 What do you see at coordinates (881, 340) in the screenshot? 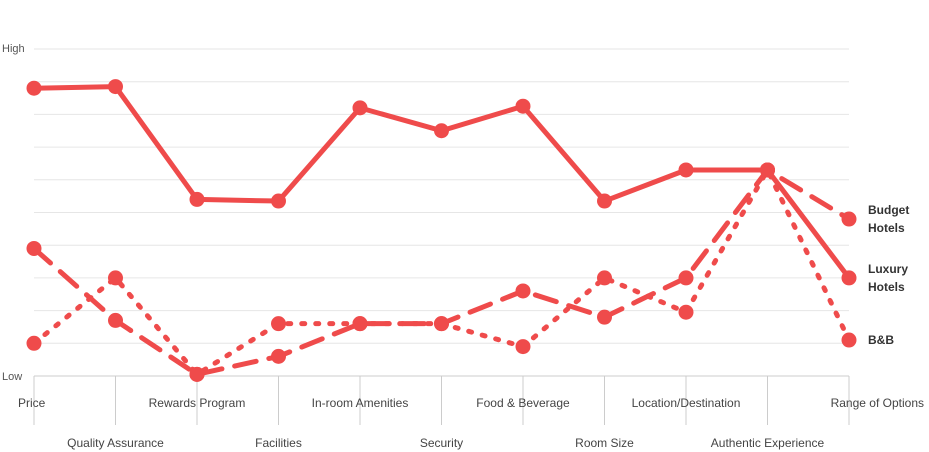
I see `series-label: B&B` at bounding box center [881, 340].